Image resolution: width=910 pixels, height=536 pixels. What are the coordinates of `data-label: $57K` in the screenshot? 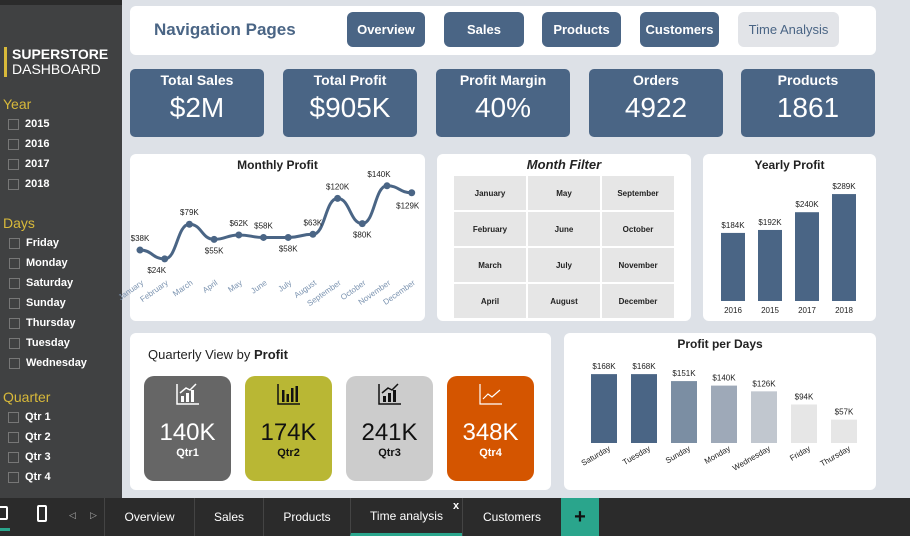 It's located at (844, 412).